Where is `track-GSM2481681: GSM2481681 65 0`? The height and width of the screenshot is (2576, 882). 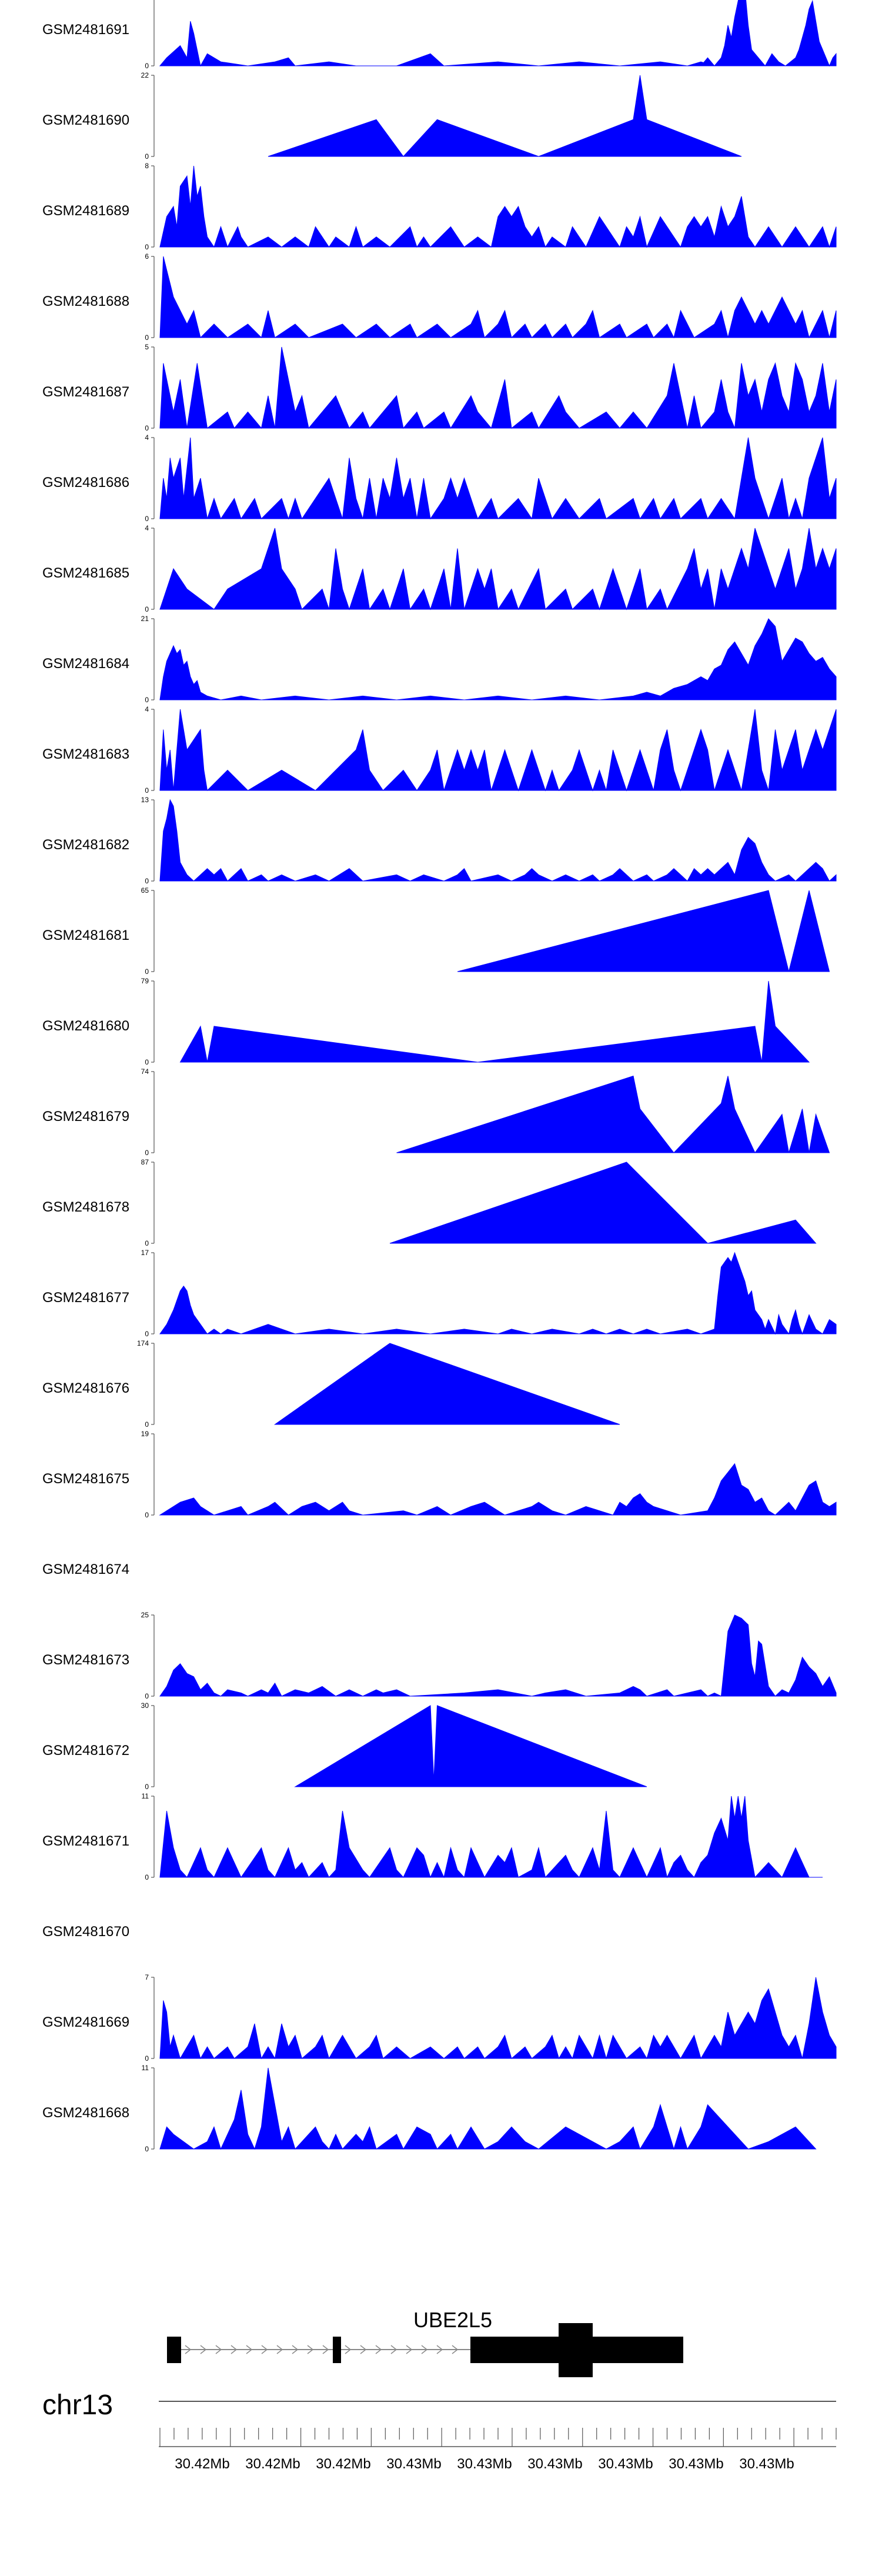
track-GSM2481681: GSM2481681 65 0 is located at coordinates (436, 931).